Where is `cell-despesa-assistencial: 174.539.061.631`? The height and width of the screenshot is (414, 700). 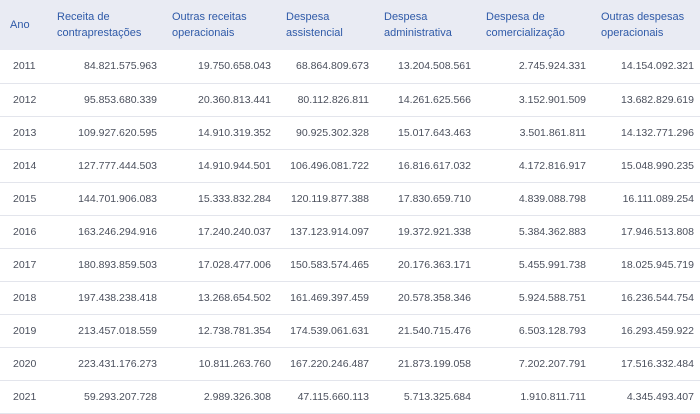 cell-despesa-assistencial: 174.539.061.631 is located at coordinates (329, 330).